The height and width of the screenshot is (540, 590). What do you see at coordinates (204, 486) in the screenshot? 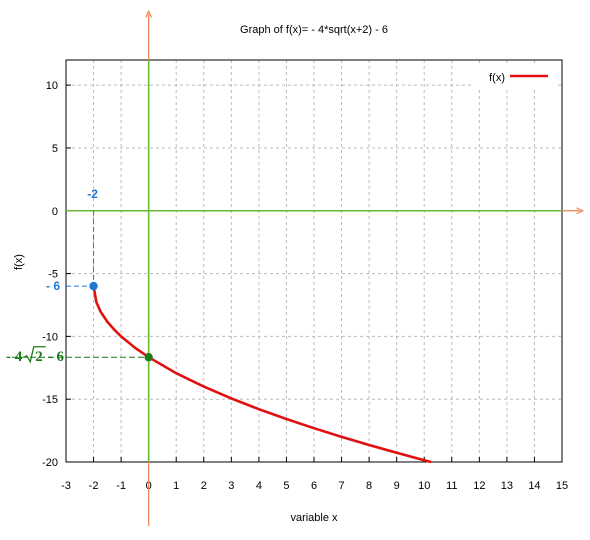
I see `x-tick-label: 2` at bounding box center [204, 486].